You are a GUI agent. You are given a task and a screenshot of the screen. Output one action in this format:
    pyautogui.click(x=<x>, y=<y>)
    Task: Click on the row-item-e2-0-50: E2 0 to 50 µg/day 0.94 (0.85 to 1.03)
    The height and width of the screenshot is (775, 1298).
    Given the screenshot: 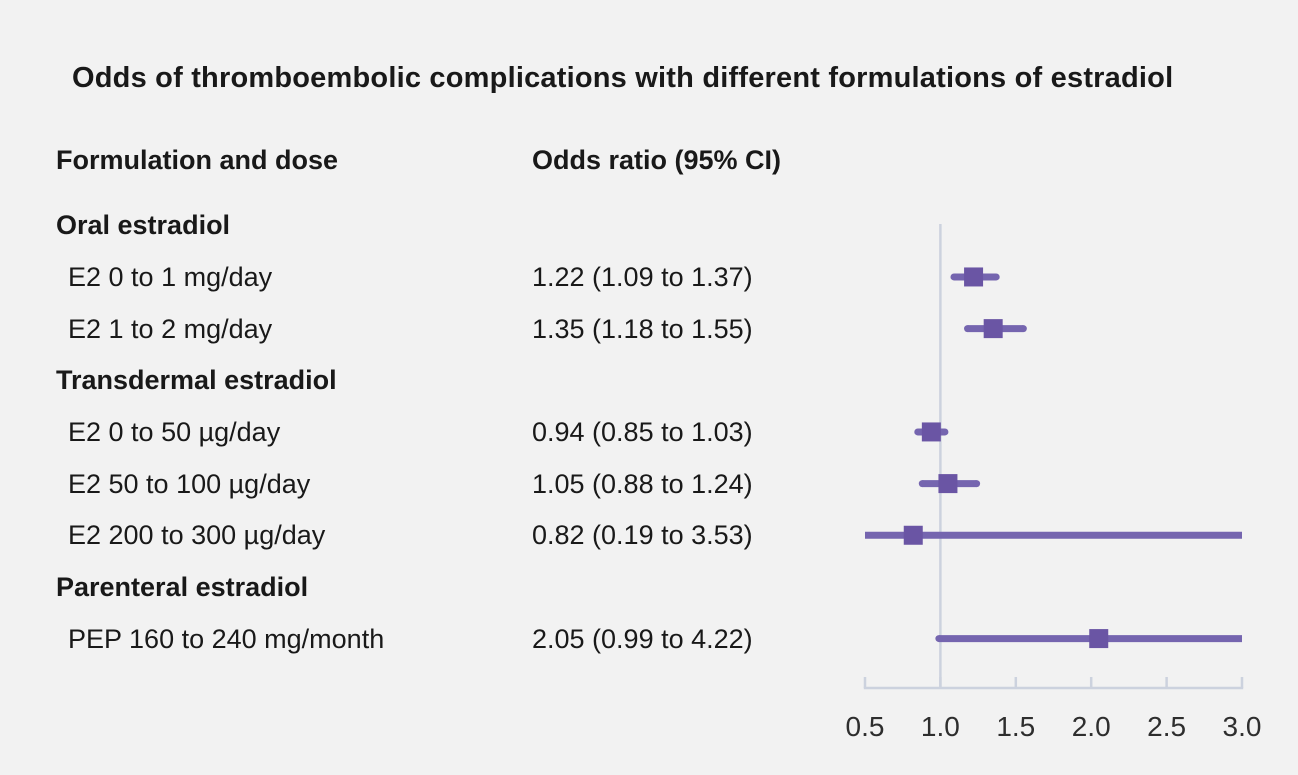 What is the action you would take?
    pyautogui.click(x=415, y=432)
    